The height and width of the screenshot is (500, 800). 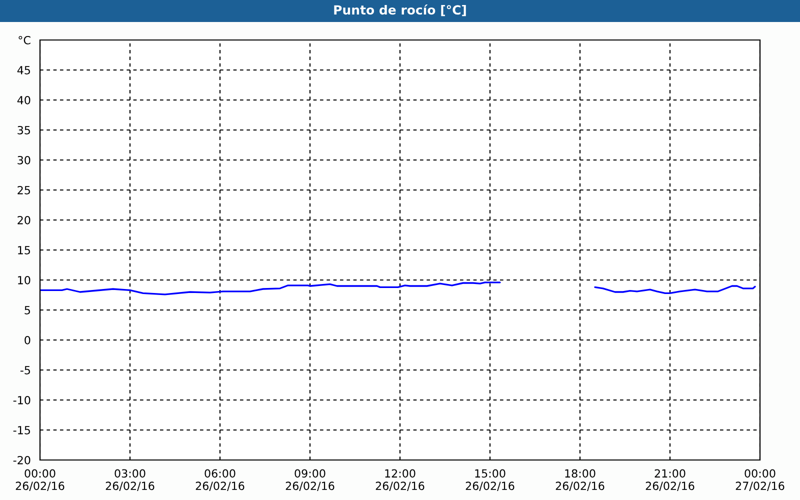 I want to click on x-tick-label: 03:00 26/02/16, so click(x=130, y=480).